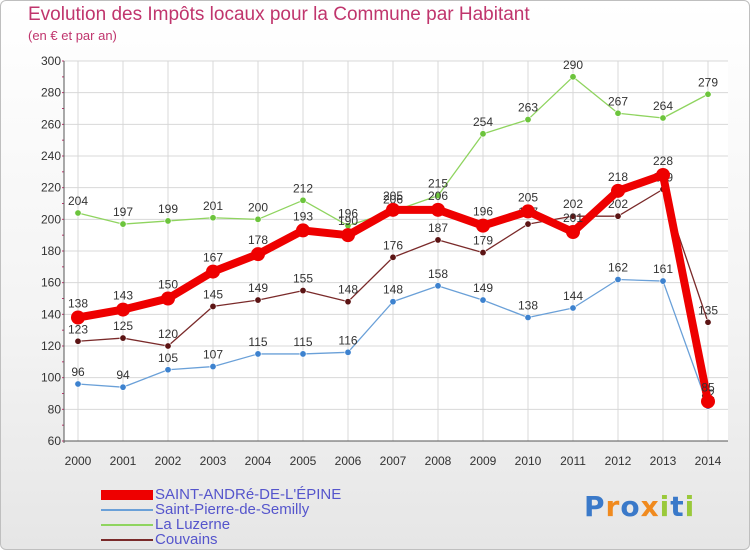  What do you see at coordinates (51, 219) in the screenshot?
I see `y-tick-label: 200` at bounding box center [51, 219].